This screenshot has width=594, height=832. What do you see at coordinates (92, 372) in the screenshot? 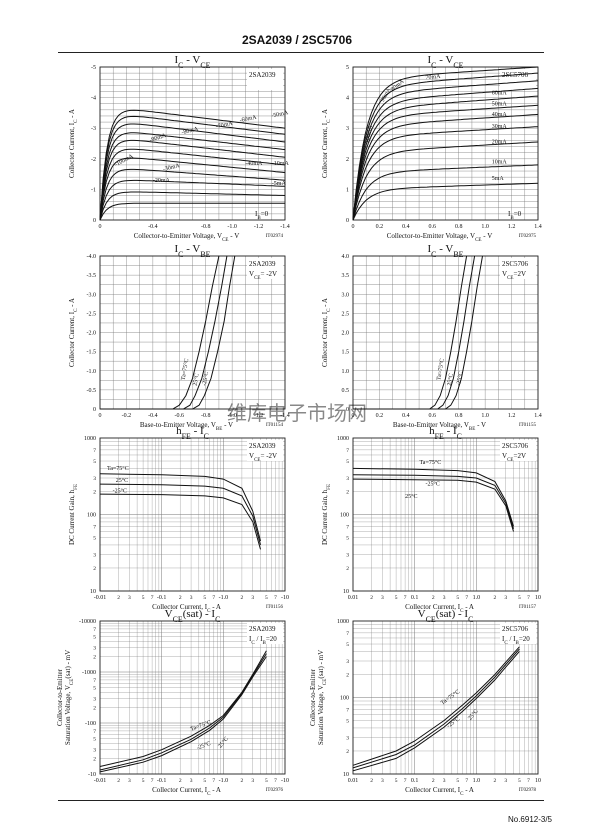
I see `y-tick-label: -1.0` at bounding box center [92, 372].